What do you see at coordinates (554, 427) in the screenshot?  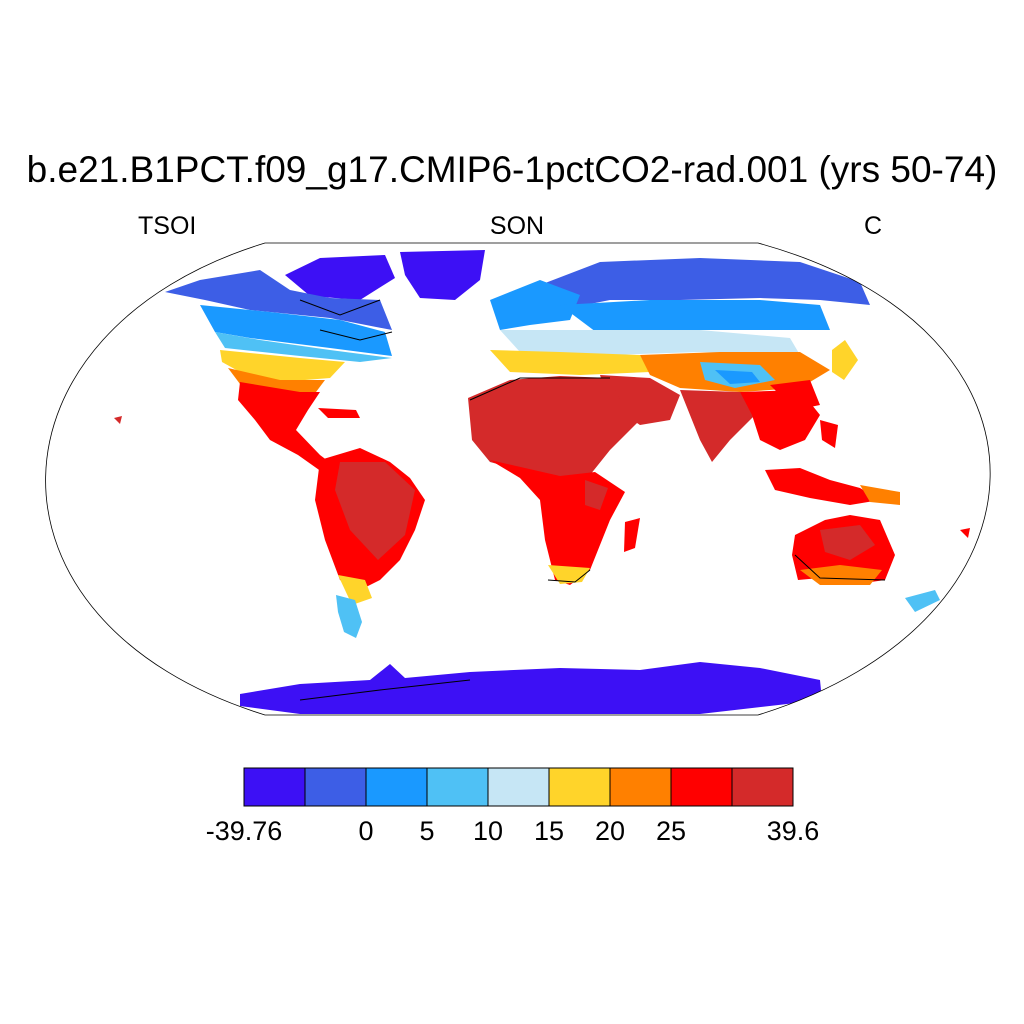 I see `africa-north` at bounding box center [554, 427].